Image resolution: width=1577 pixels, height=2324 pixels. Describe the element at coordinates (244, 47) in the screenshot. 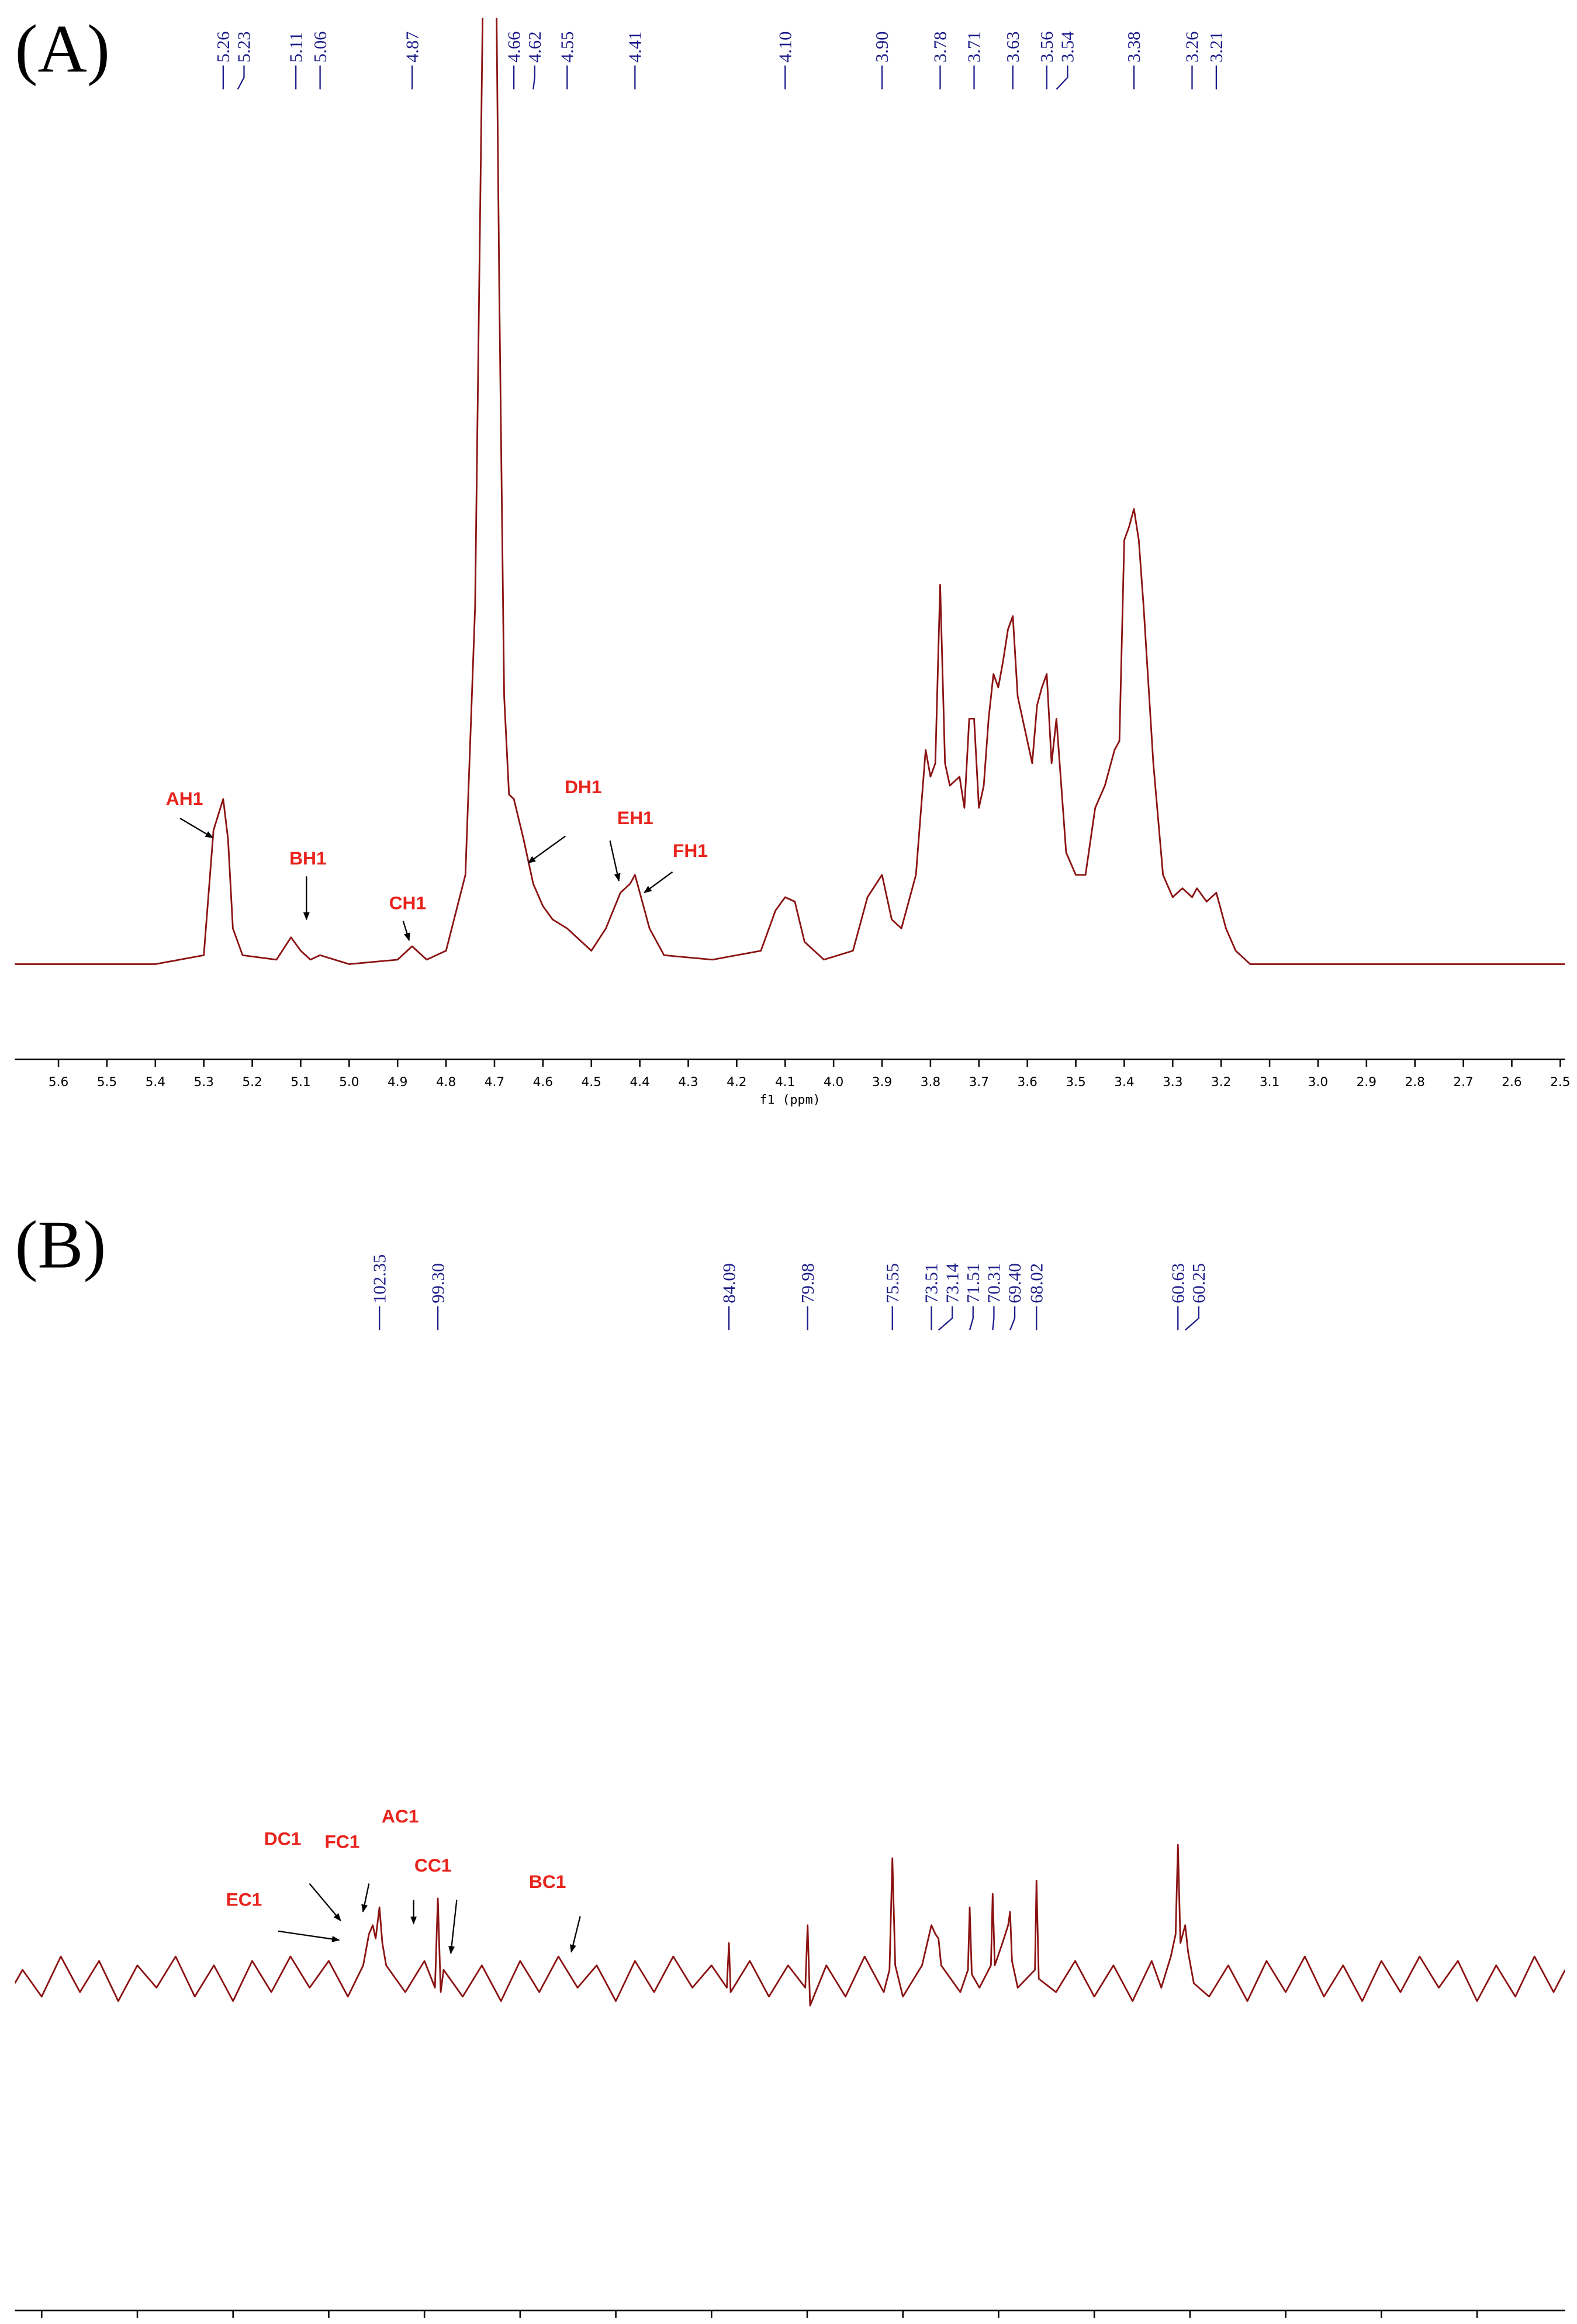

I see `peak-label: 5.23` at that location.